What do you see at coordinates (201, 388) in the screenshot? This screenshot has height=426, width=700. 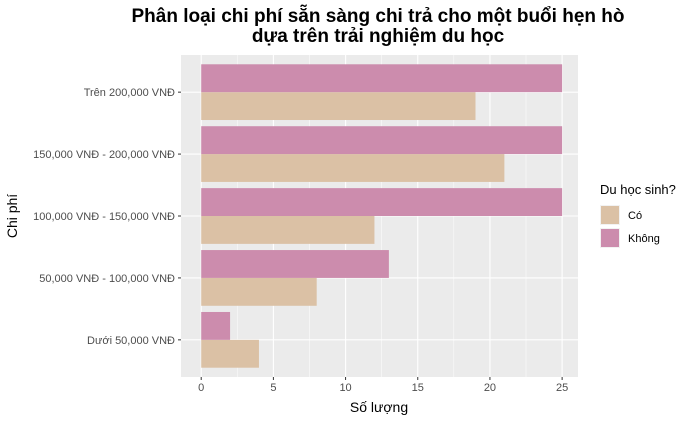 I see `x-tick-label: 0` at bounding box center [201, 388].